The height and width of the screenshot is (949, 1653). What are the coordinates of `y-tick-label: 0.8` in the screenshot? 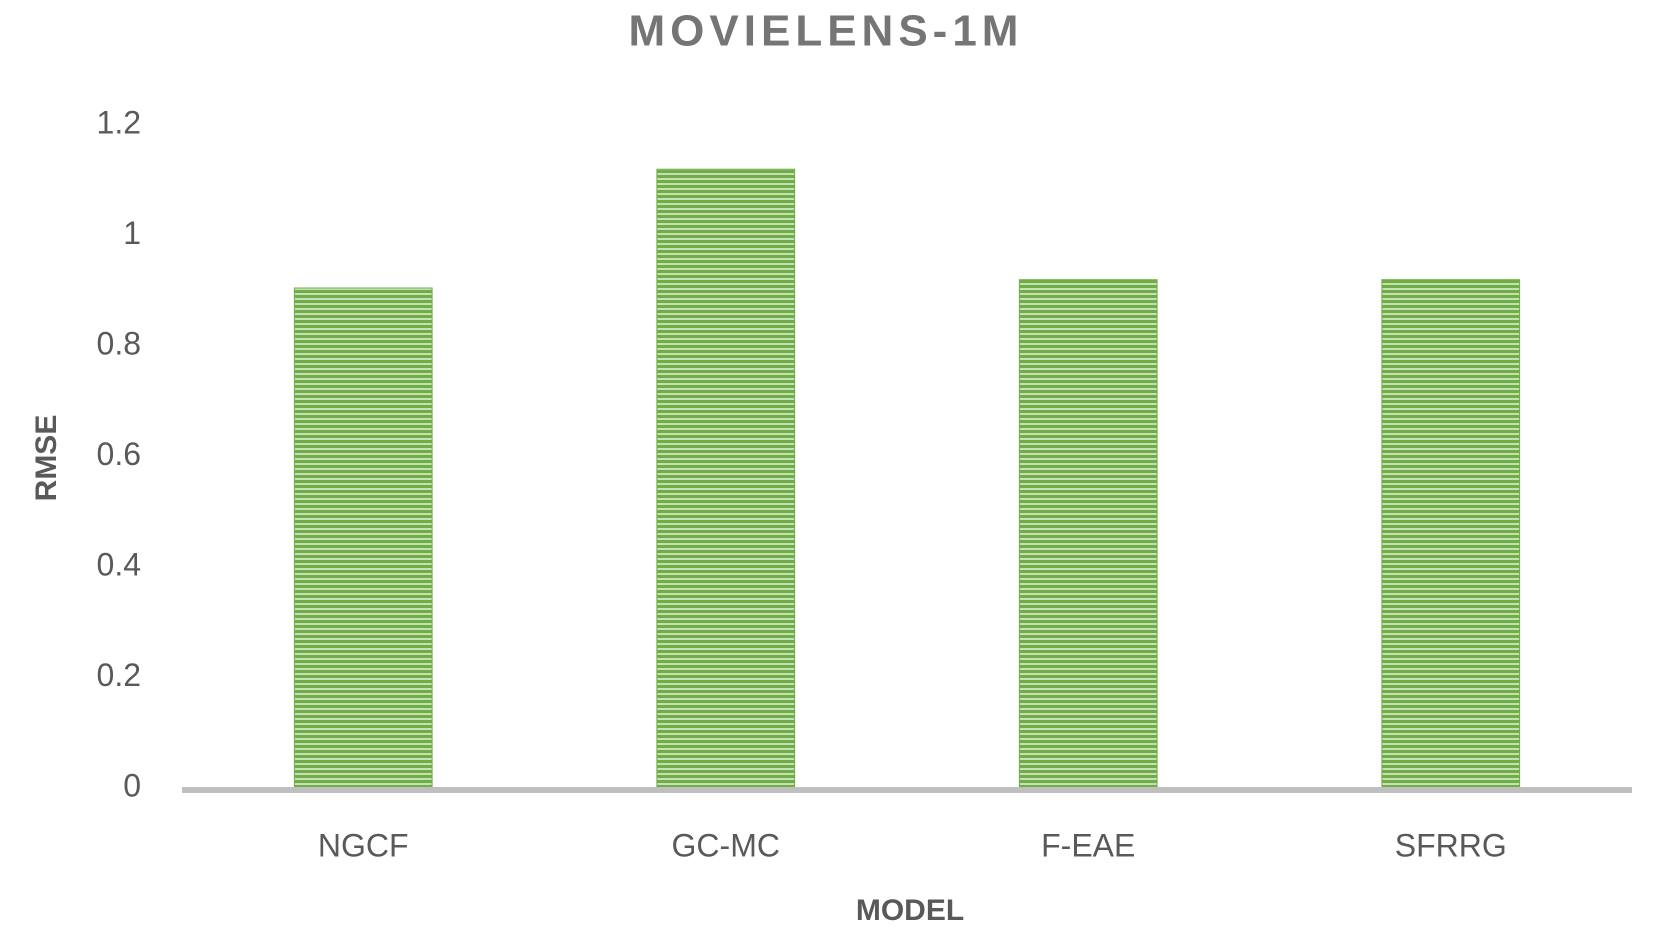 It's located at (119, 343).